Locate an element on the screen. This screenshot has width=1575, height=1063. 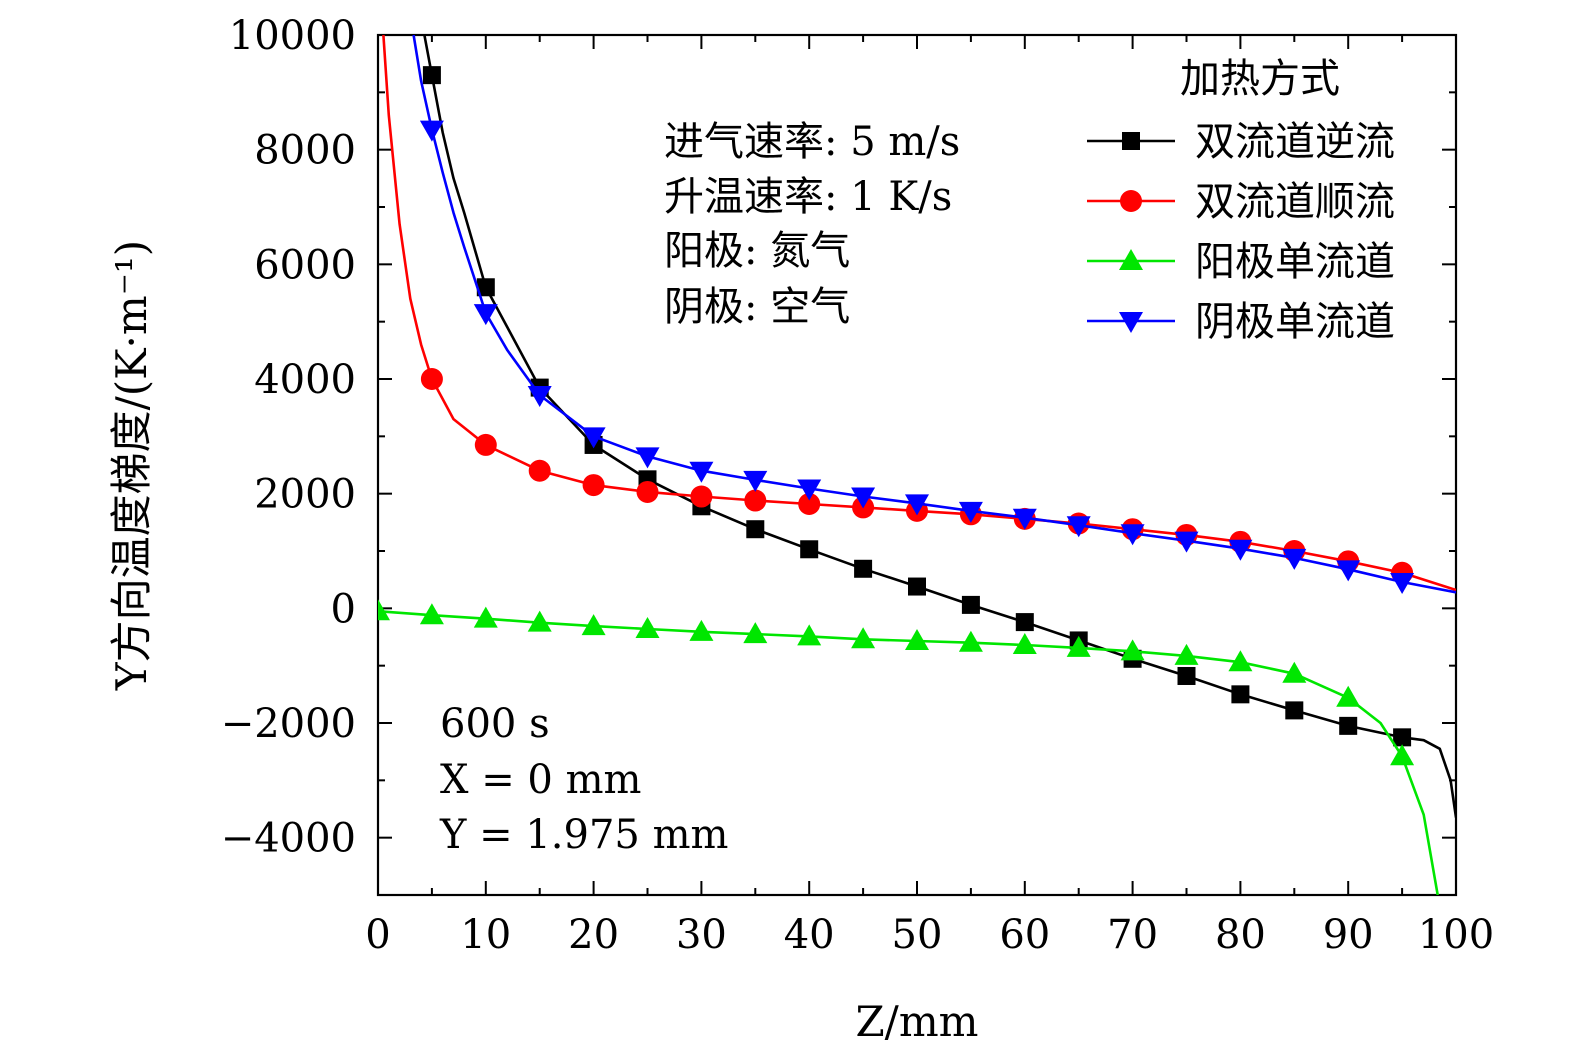
condition-anode-gas: 阳极: 氮气 is located at coordinates (757, 251).